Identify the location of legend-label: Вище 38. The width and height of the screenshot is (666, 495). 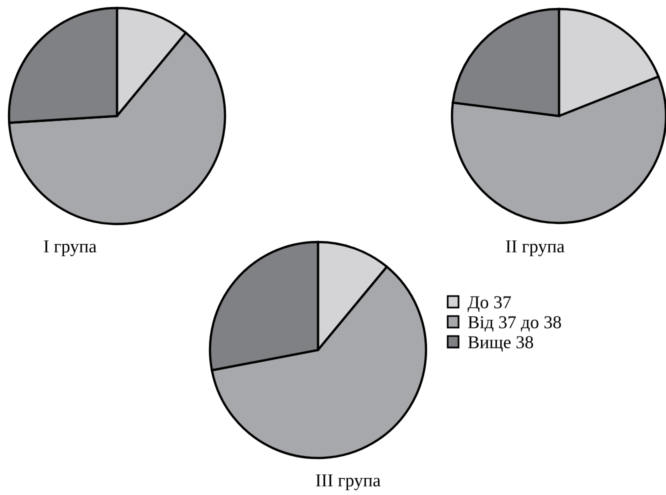
(501, 344).